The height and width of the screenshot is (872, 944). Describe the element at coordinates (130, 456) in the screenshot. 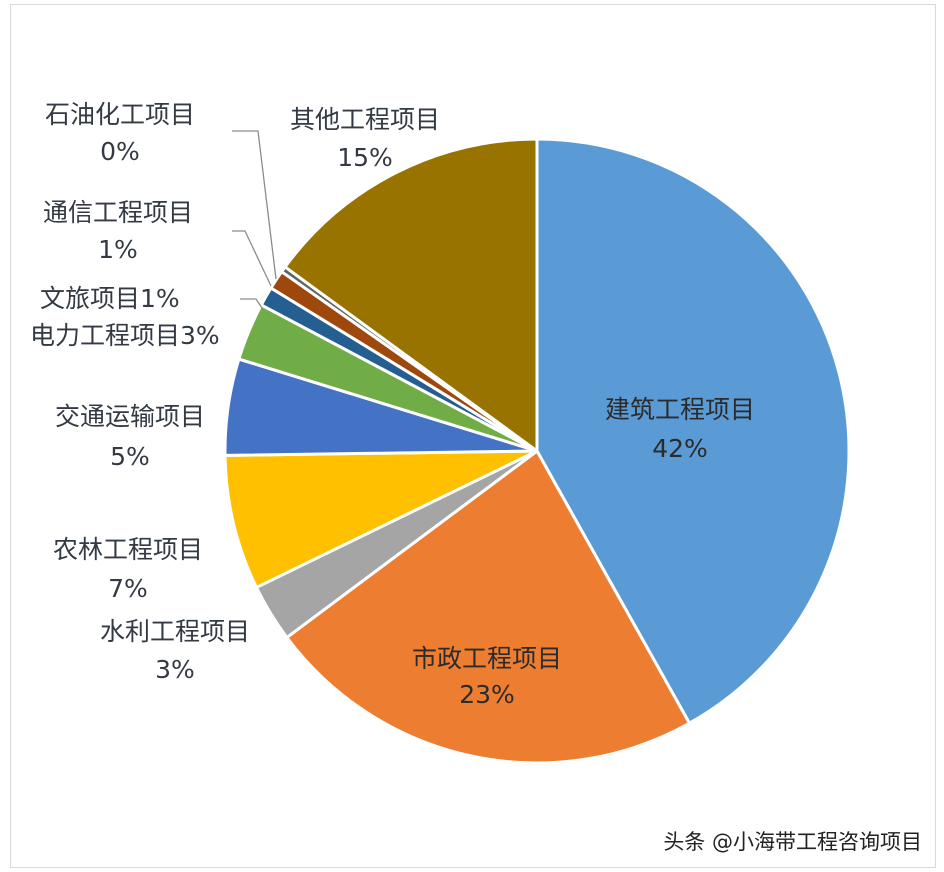

I see `slice-percent-4: 5%` at that location.